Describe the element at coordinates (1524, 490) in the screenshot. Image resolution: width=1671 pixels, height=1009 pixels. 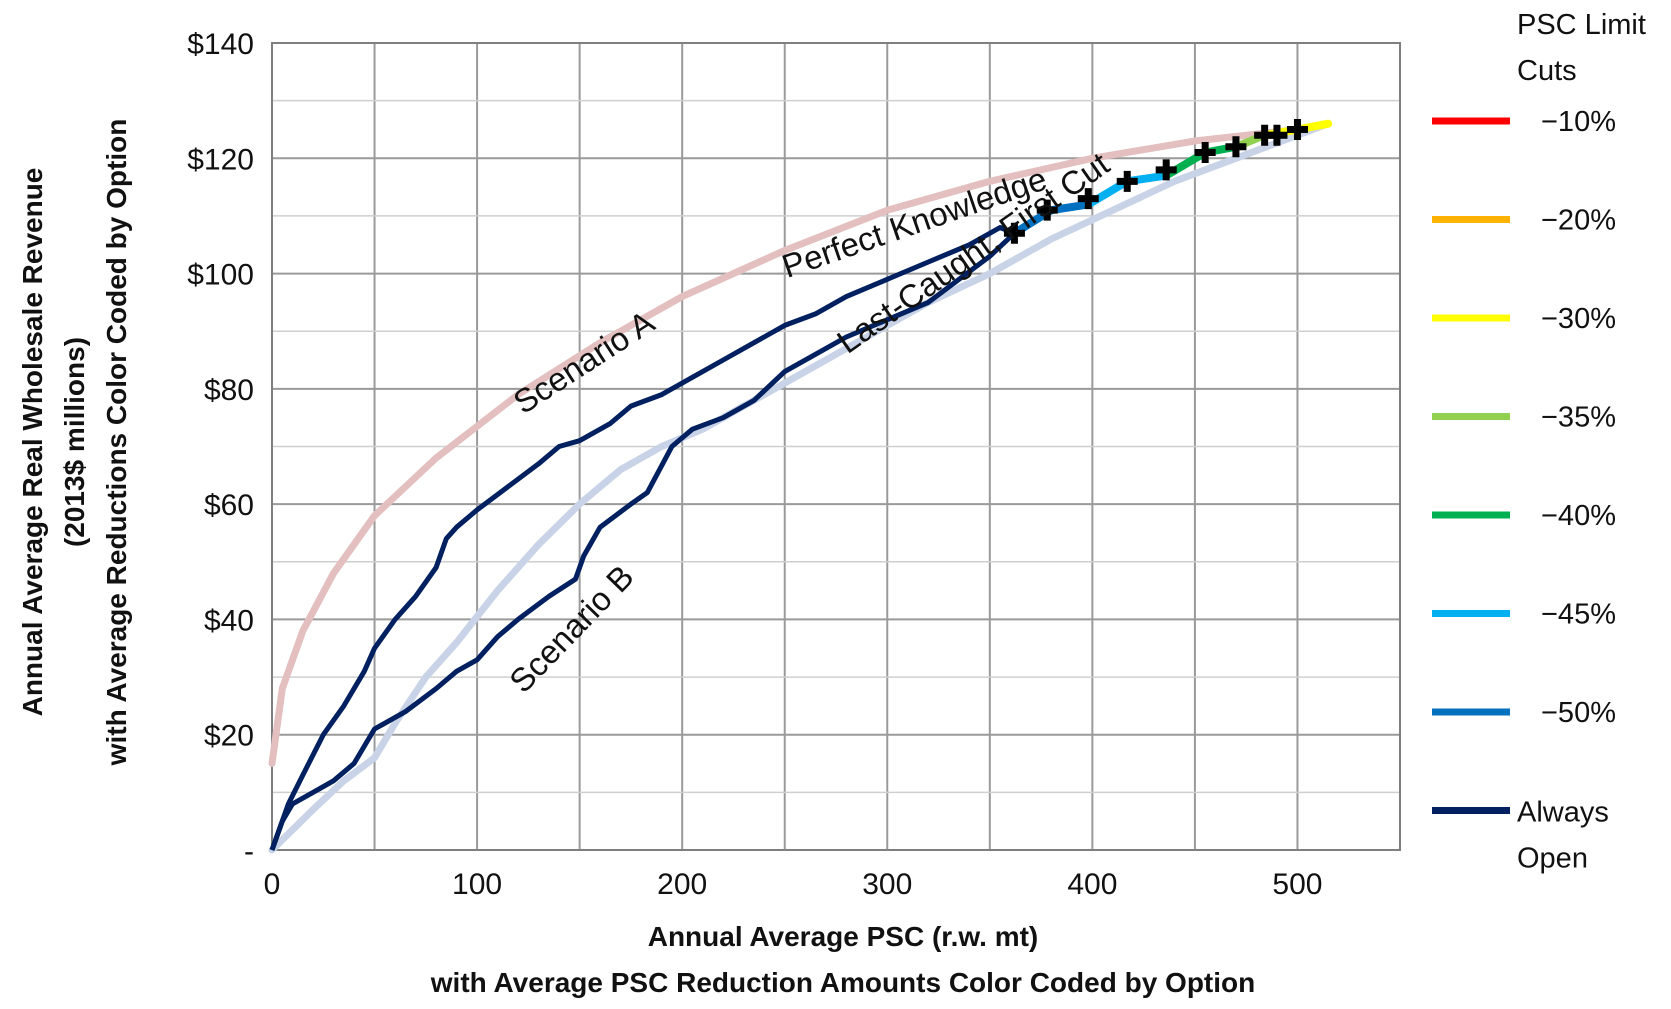
I see `legend-items: −10% −20% −30% −35% −40% −45% −50% Always Open` at that location.